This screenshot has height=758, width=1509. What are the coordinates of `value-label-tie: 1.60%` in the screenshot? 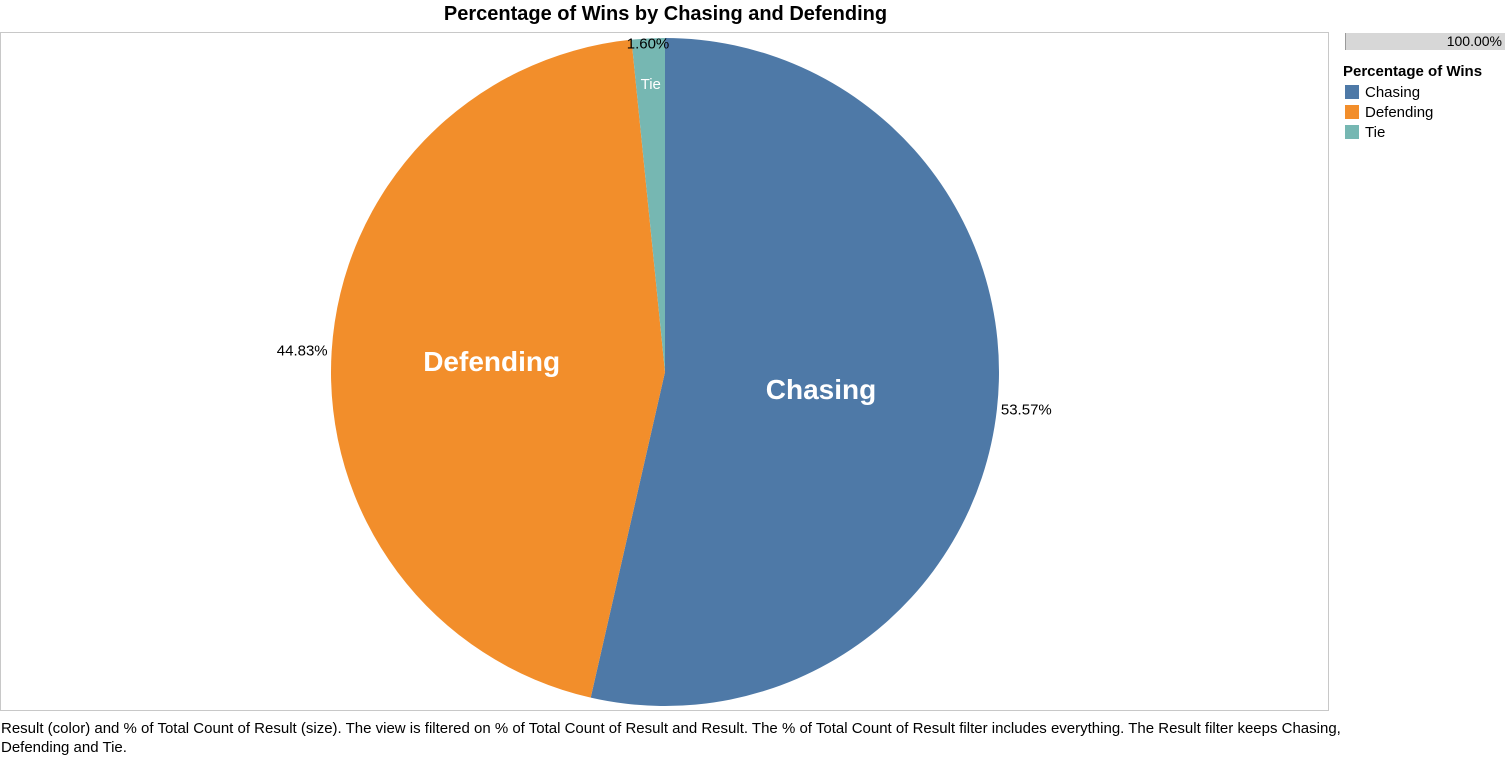 It's located at (648, 44).